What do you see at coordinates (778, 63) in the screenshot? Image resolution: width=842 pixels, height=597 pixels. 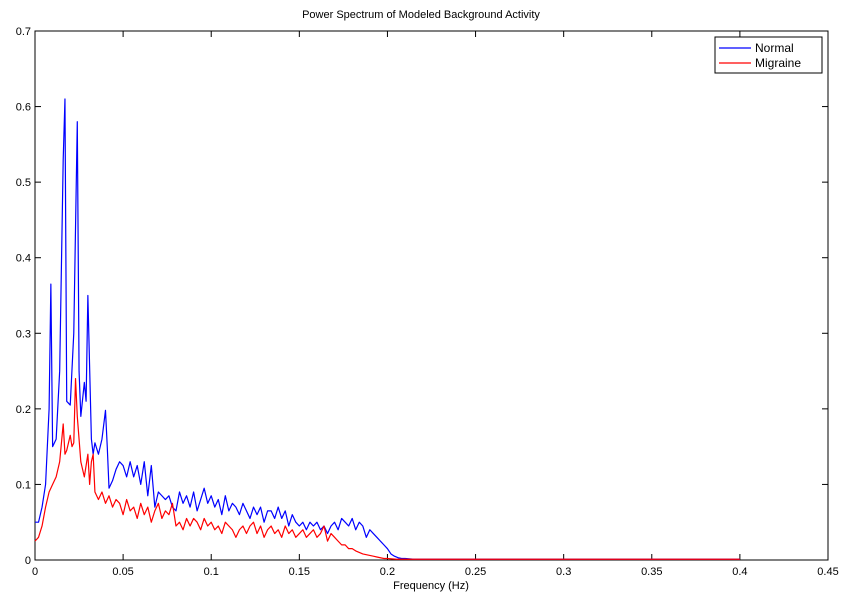 I see `legend-label: Migraine` at bounding box center [778, 63].